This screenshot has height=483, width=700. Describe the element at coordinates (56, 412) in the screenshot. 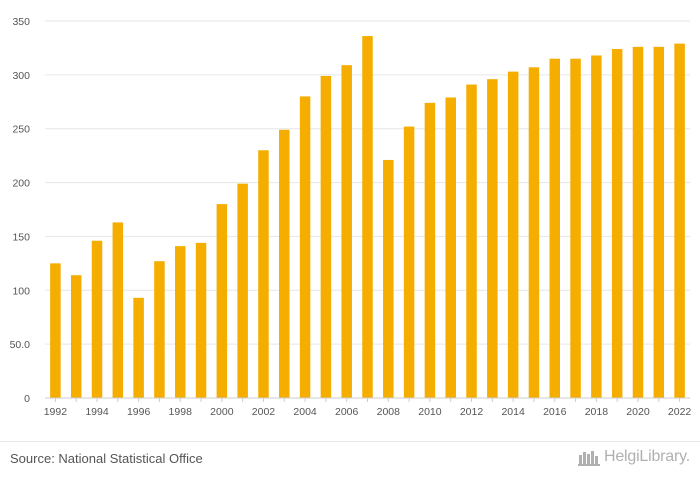

I see `x-tick-label: 1992` at that location.